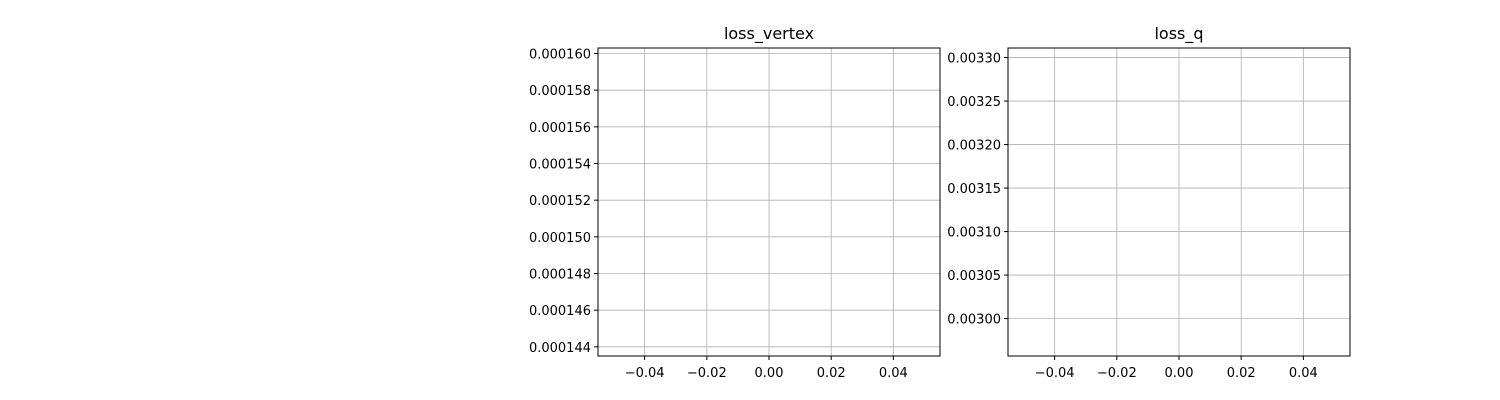 The height and width of the screenshot is (400, 1500). I want to click on y-tick-label: 0.00310, so click(974, 233).